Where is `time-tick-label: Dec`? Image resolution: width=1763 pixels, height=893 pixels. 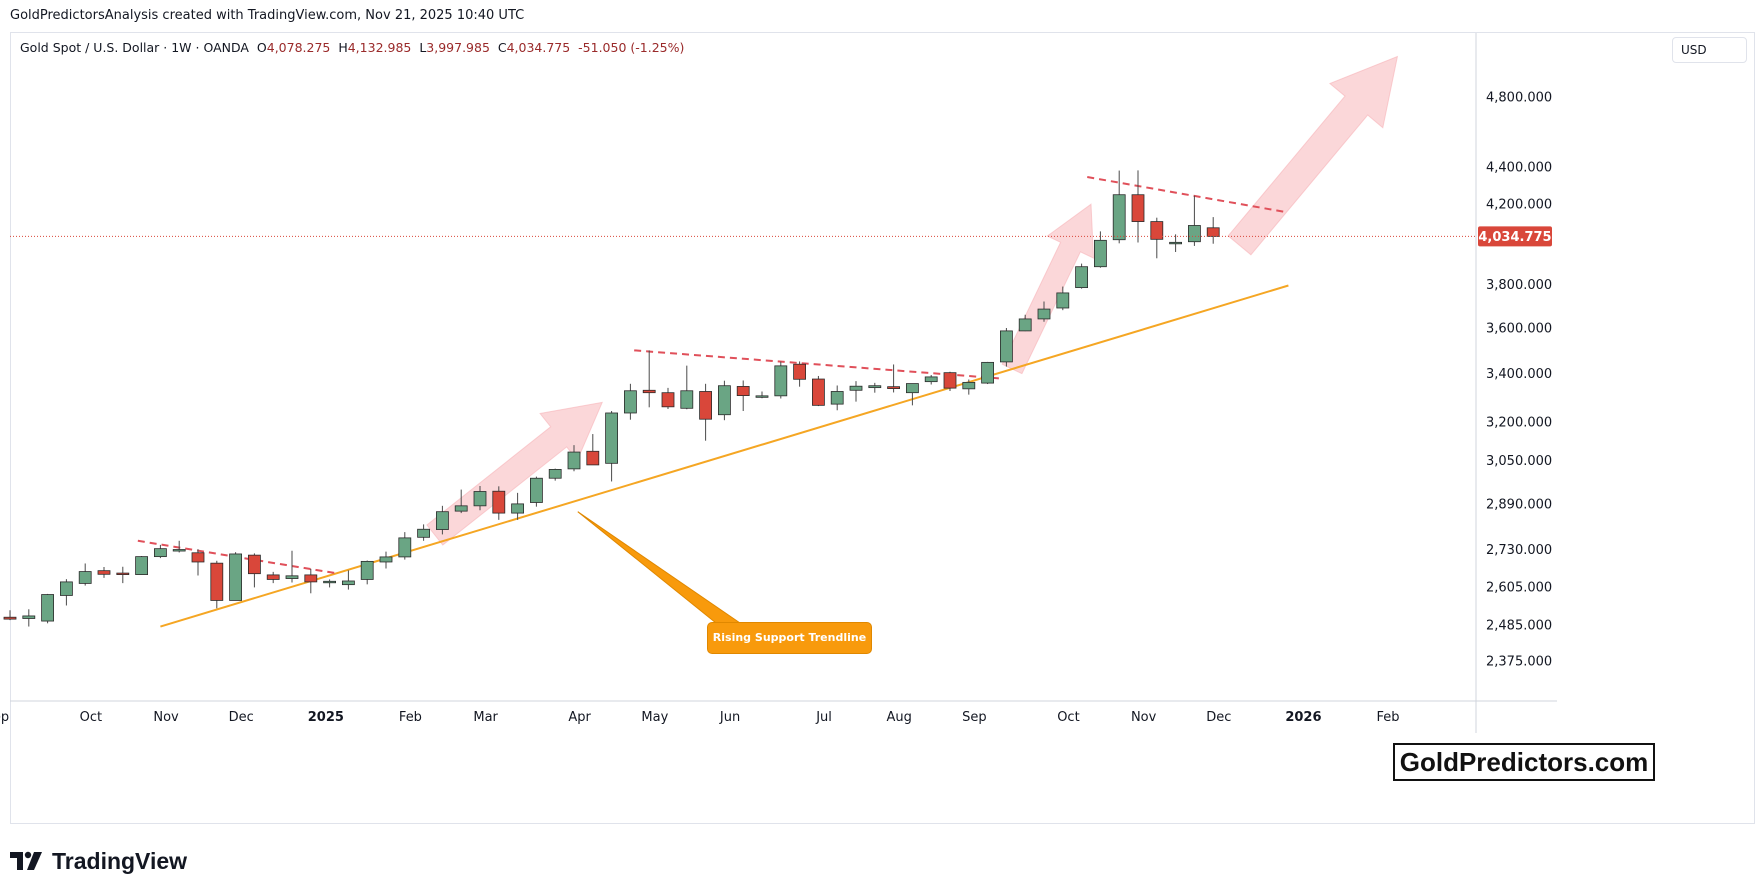 time-tick-label: Dec is located at coordinates (1218, 717).